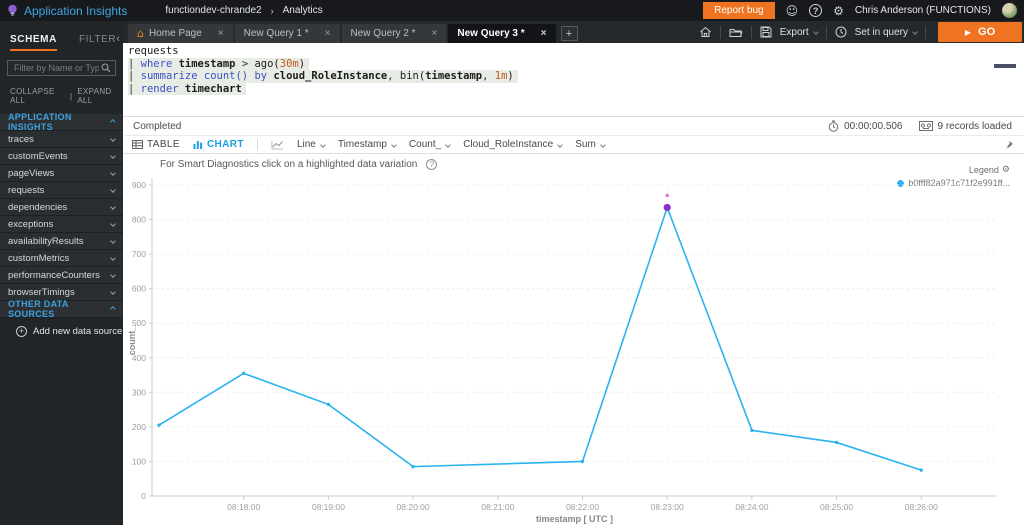 This screenshot has width=1024, height=525. Describe the element at coordinates (980, 32) in the screenshot. I see `go-button: ▶ GO` at that location.